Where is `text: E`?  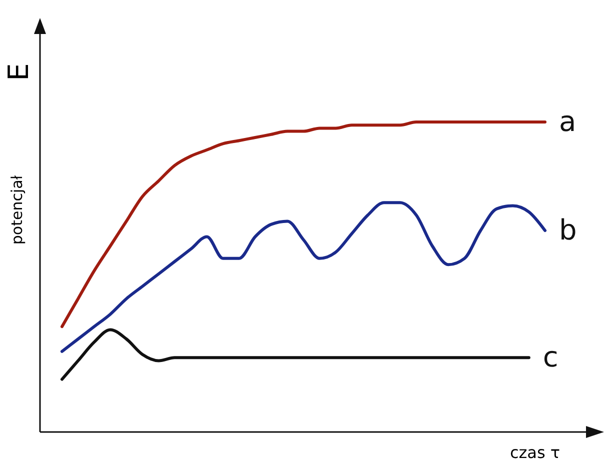
text: E is located at coordinates (18, 72).